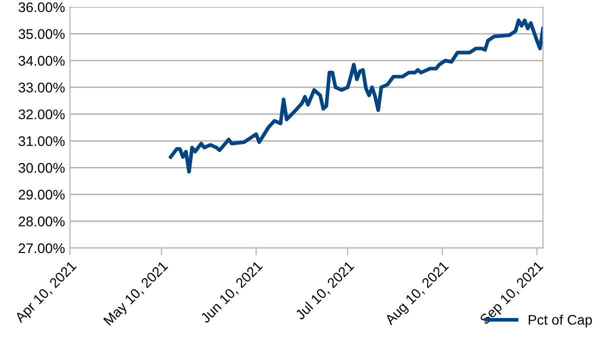  Describe the element at coordinates (560, 321) in the screenshot. I see `legend-label: Pct of Cap` at that location.